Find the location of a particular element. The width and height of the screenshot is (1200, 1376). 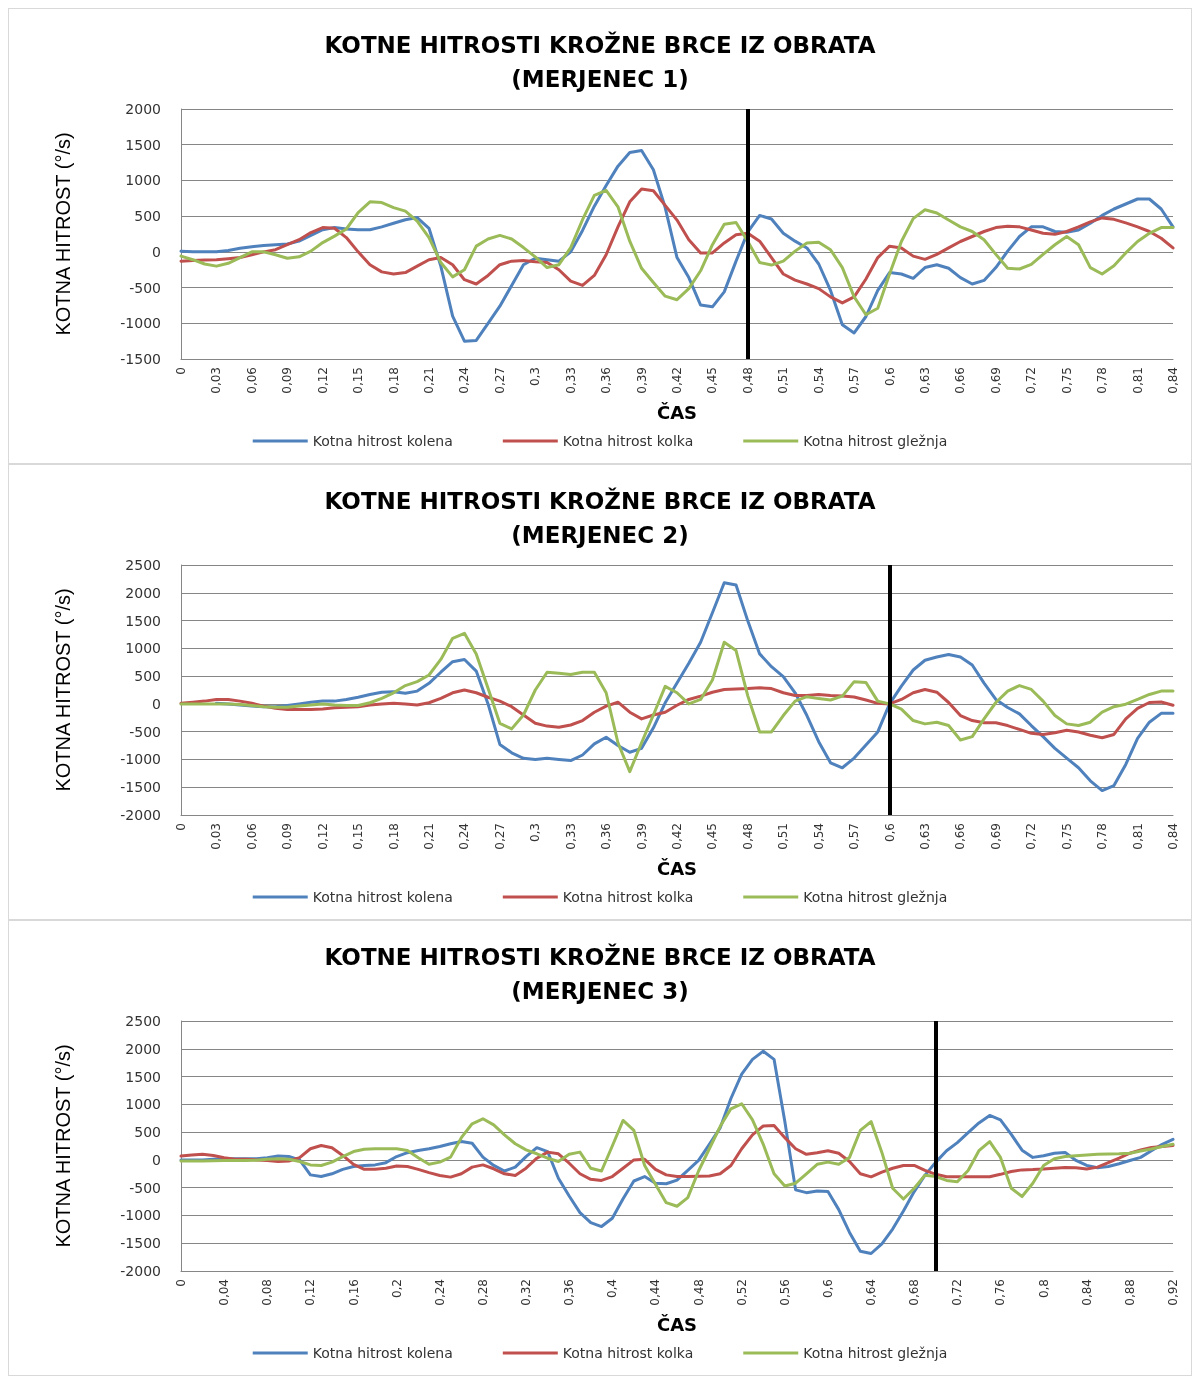

y-tick-label: -2000 is located at coordinates (140, 815).